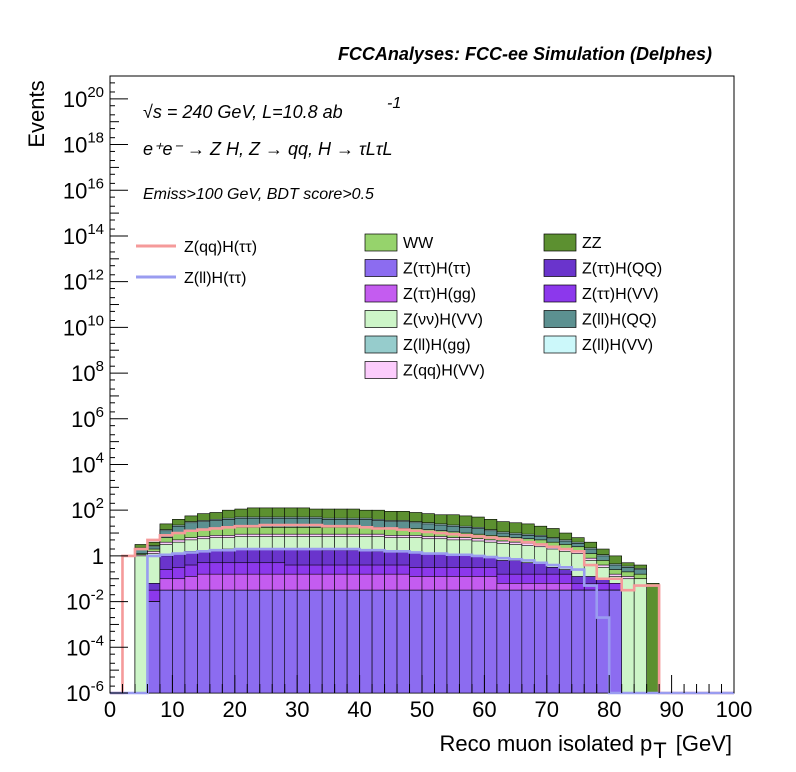 The height and width of the screenshot is (772, 796). Describe the element at coordinates (87, 509) in the screenshot. I see `y-tick-label: 10²` at that location.